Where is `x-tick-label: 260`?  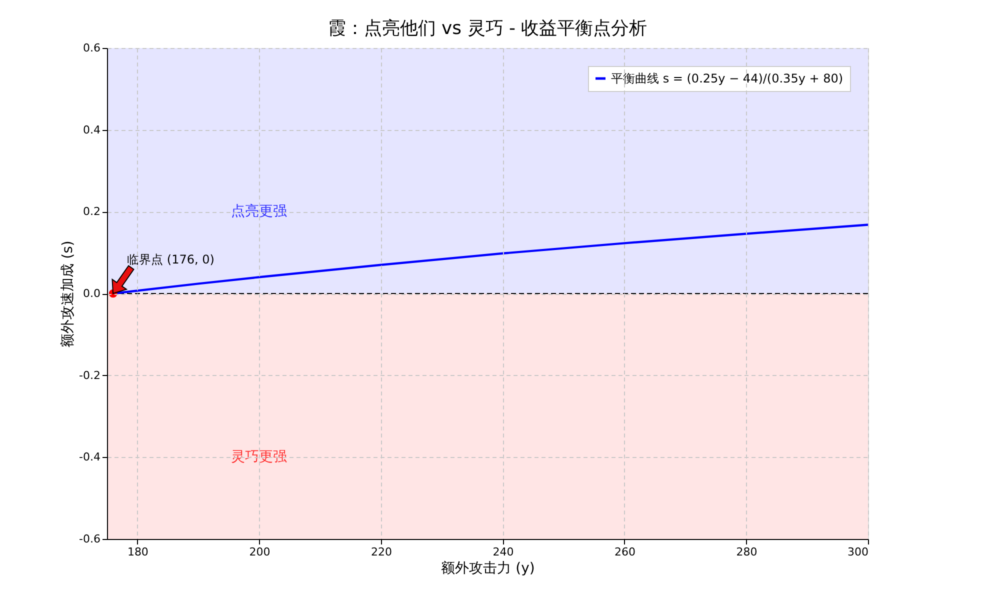
x-tick-label: 260 is located at coordinates (625, 552).